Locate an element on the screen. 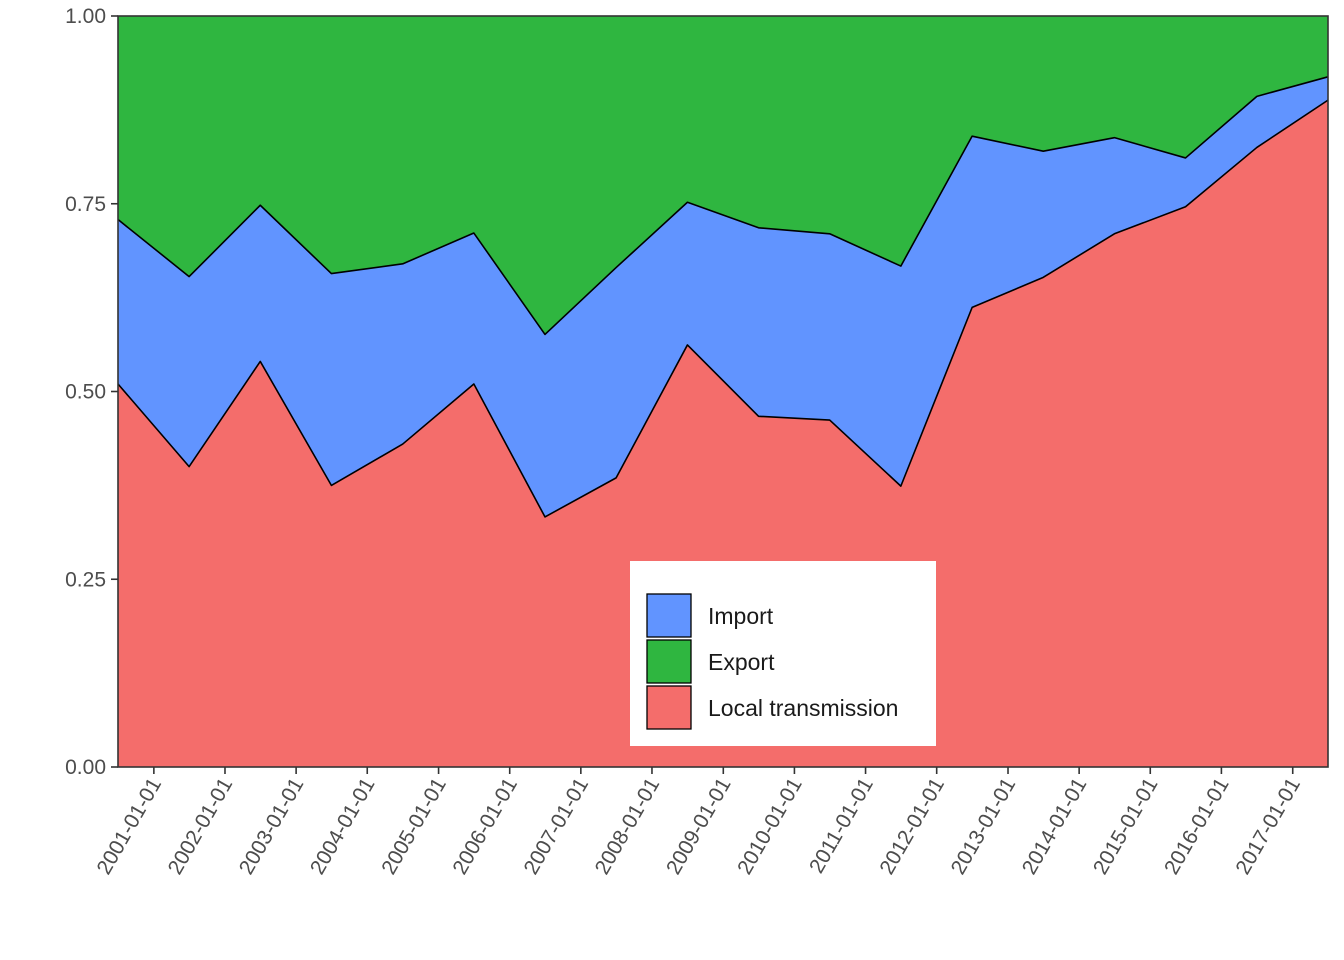 The height and width of the screenshot is (960, 1344). x-tick-label: 2005-01-01 is located at coordinates (414, 826).